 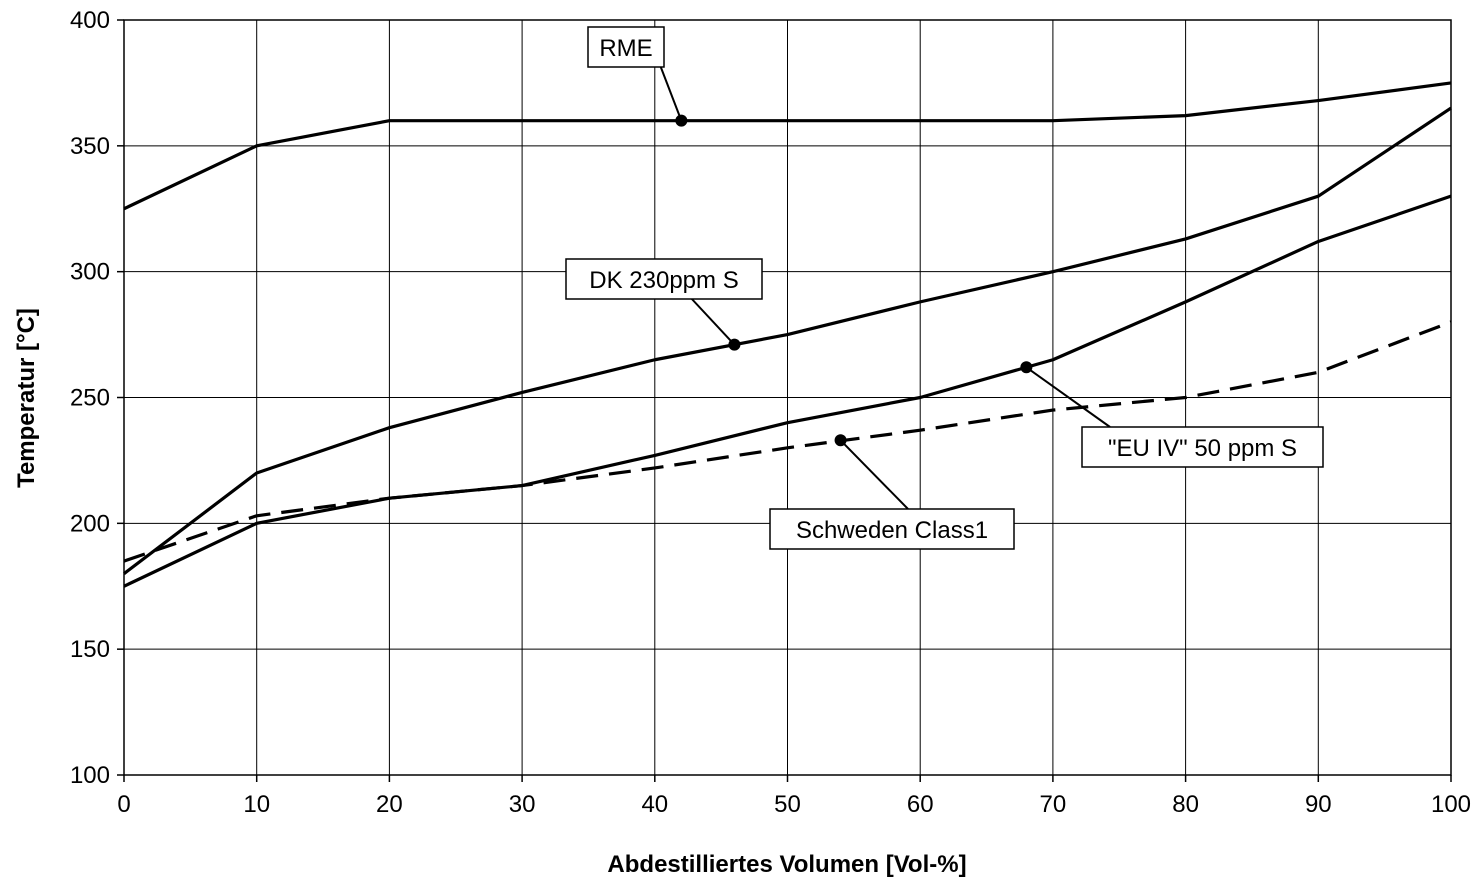 What do you see at coordinates (522, 804) in the screenshot?
I see `x-tick-label: 30` at bounding box center [522, 804].